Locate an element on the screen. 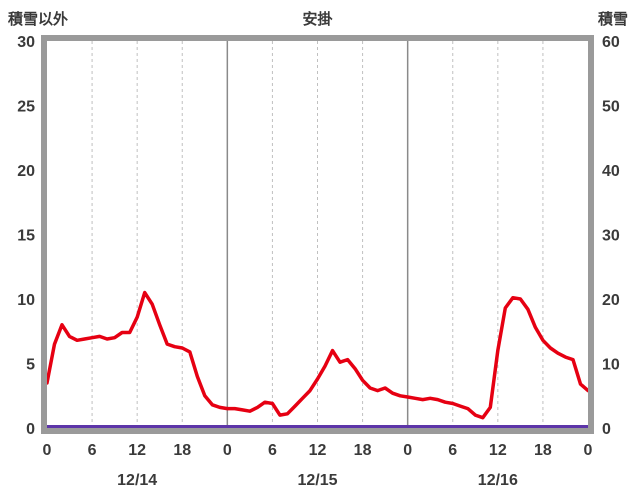  date-label: 12/16 is located at coordinates (498, 480).